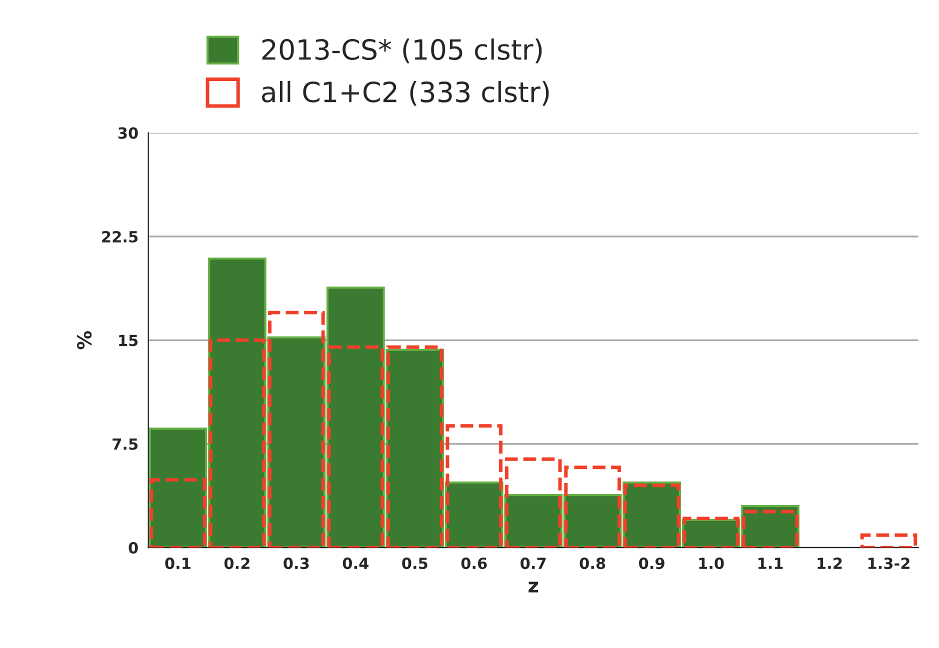 This screenshot has width=939, height=648. Describe the element at coordinates (128, 133) in the screenshot. I see `y-tick-label: 30` at that location.